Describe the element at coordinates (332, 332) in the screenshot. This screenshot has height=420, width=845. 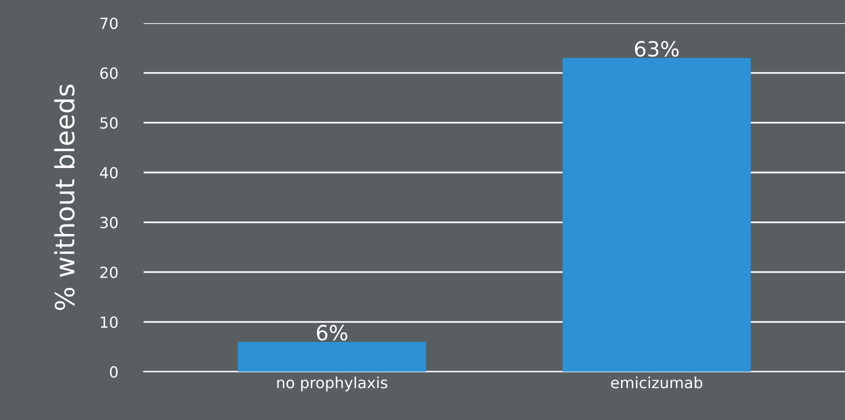
I see `data-label: 6%` at that location.